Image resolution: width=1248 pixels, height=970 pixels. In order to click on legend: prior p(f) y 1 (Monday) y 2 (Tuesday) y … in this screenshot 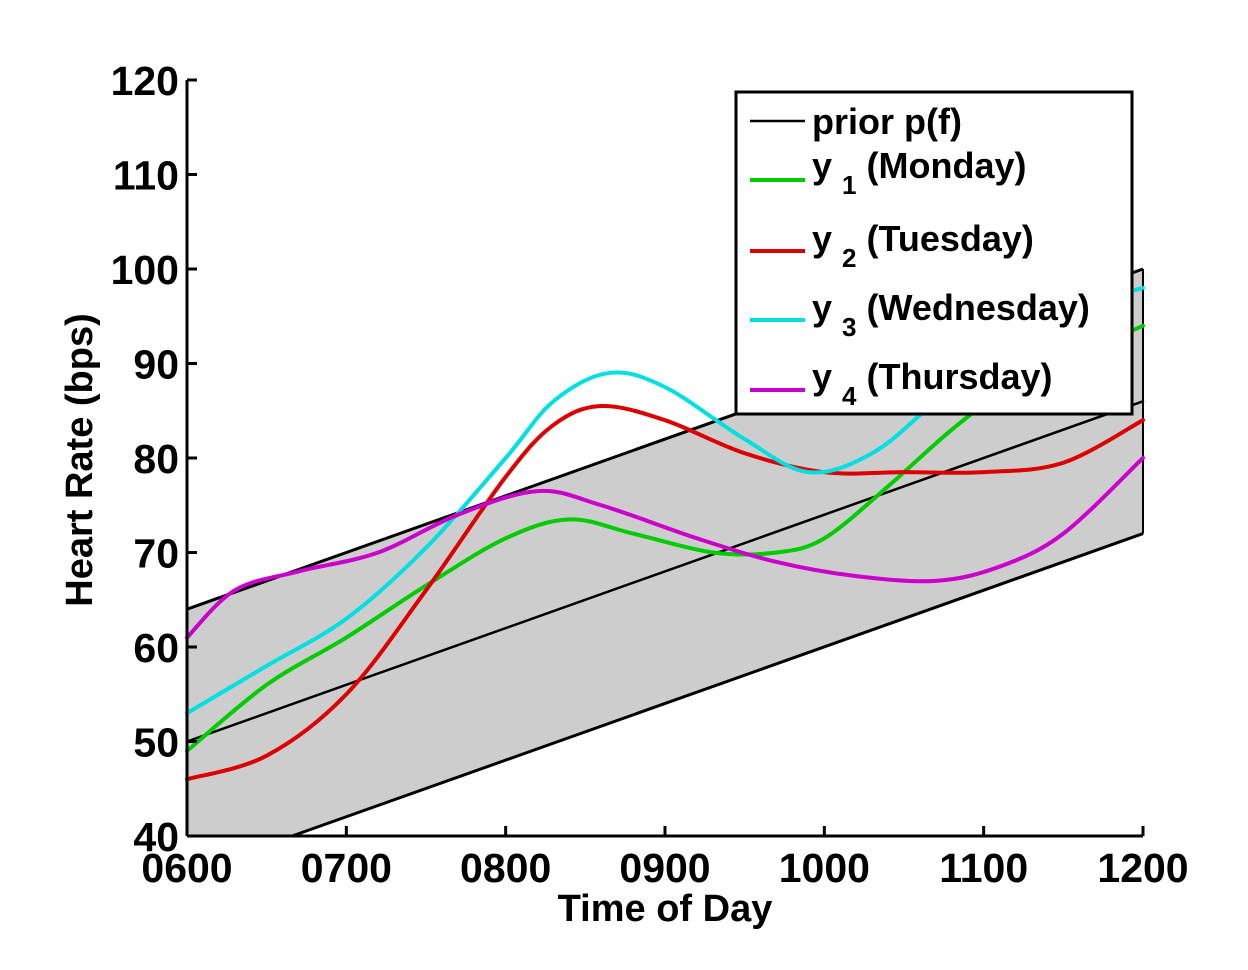, I will do `click(934, 253)`.